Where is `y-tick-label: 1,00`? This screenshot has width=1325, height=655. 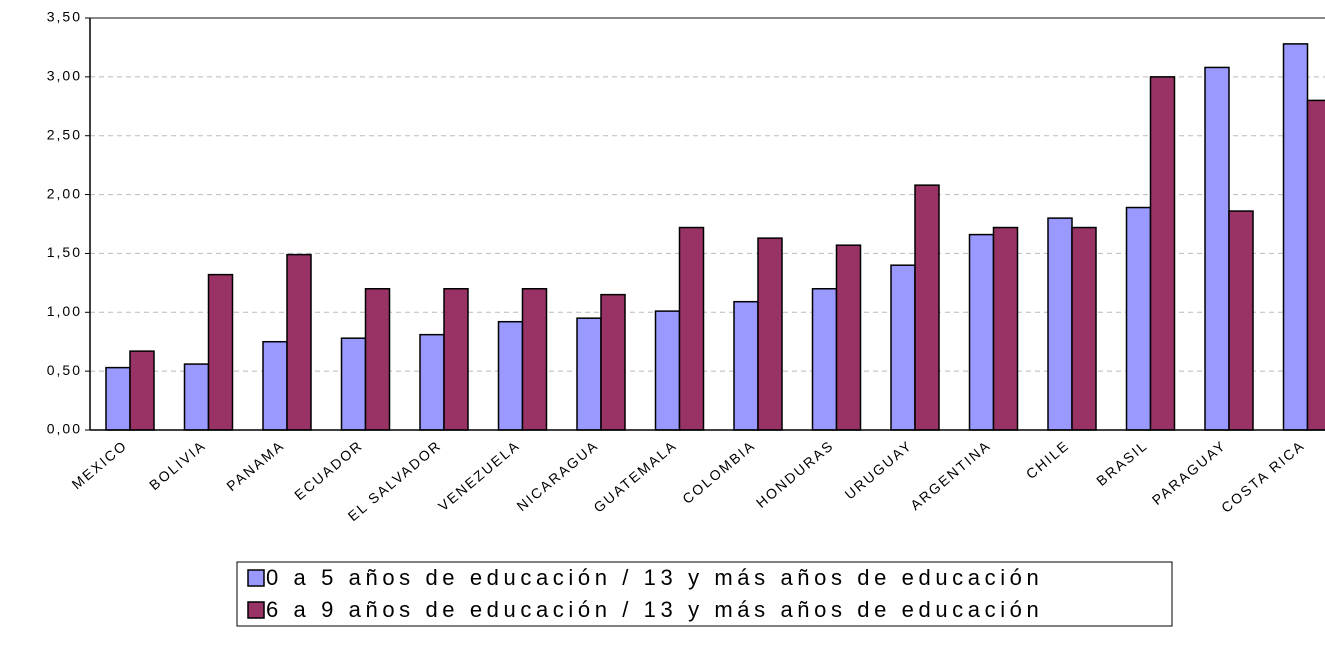 y-tick-label: 1,00 is located at coordinates (64, 311).